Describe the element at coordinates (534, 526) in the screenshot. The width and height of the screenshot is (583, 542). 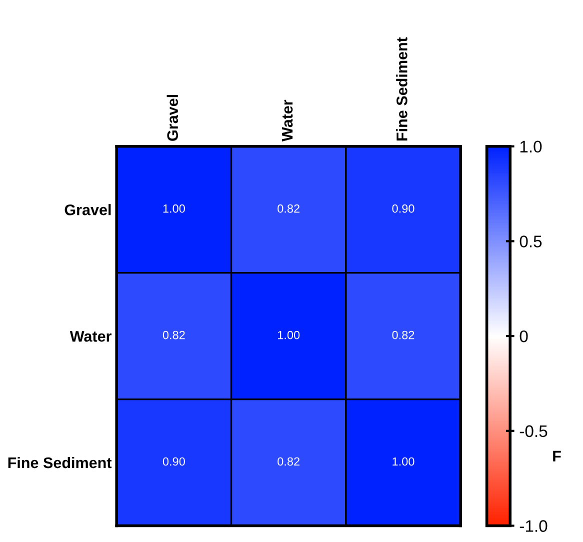
I see `color-bar-label: -1.0` at that location.